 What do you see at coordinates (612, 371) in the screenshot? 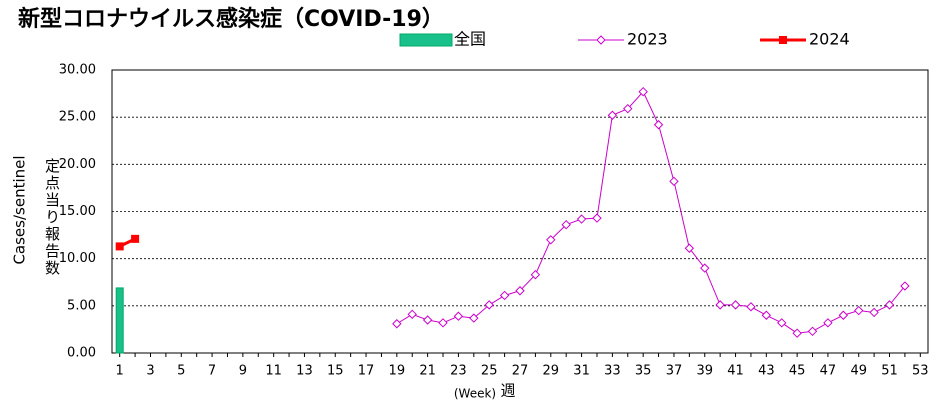
I see `x-tick-label: 33` at bounding box center [612, 371].